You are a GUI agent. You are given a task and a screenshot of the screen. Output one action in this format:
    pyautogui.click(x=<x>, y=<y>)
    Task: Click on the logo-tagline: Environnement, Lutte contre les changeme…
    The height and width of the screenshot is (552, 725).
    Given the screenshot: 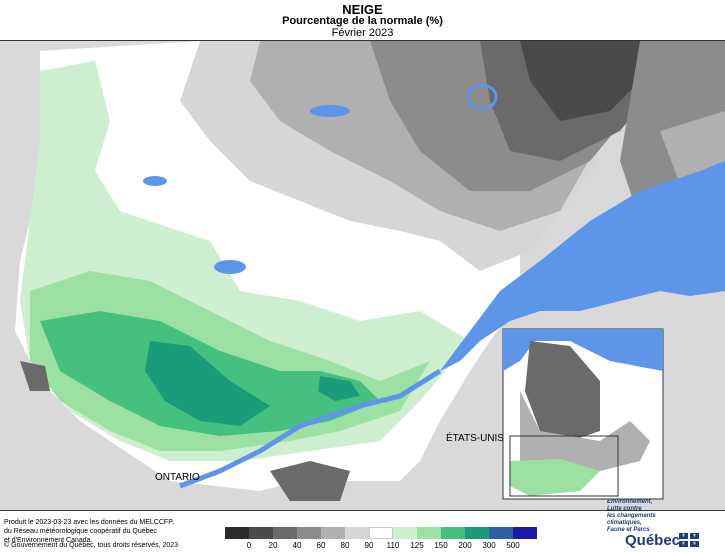 What is the action you would take?
    pyautogui.click(x=631, y=516)
    